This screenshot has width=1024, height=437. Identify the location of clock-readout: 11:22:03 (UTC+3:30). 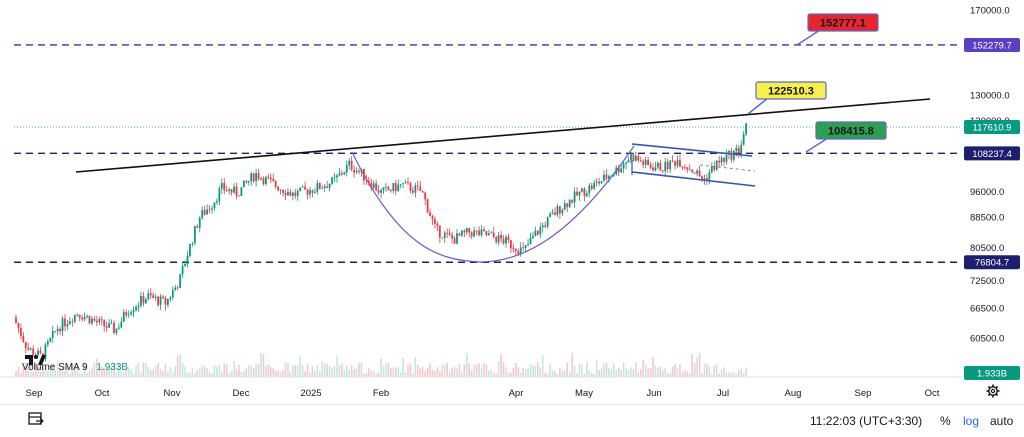
(866, 421).